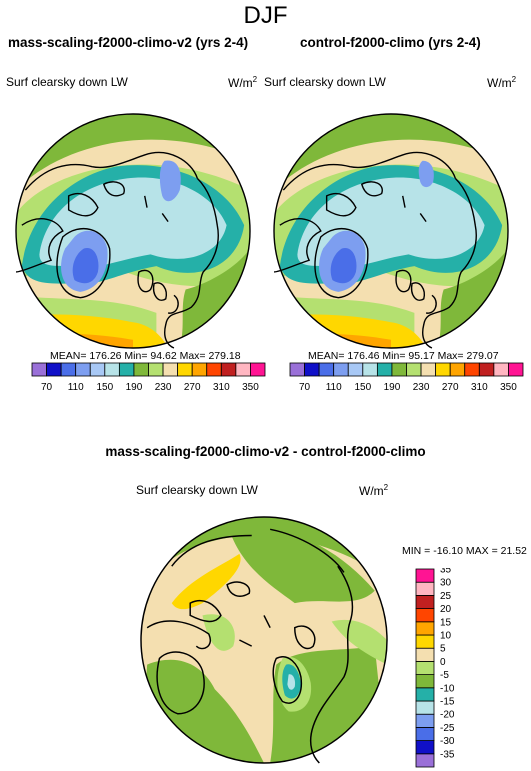  What do you see at coordinates (447, 688) in the screenshot?
I see `colorbar-tick-label: -10` at bounding box center [447, 688].